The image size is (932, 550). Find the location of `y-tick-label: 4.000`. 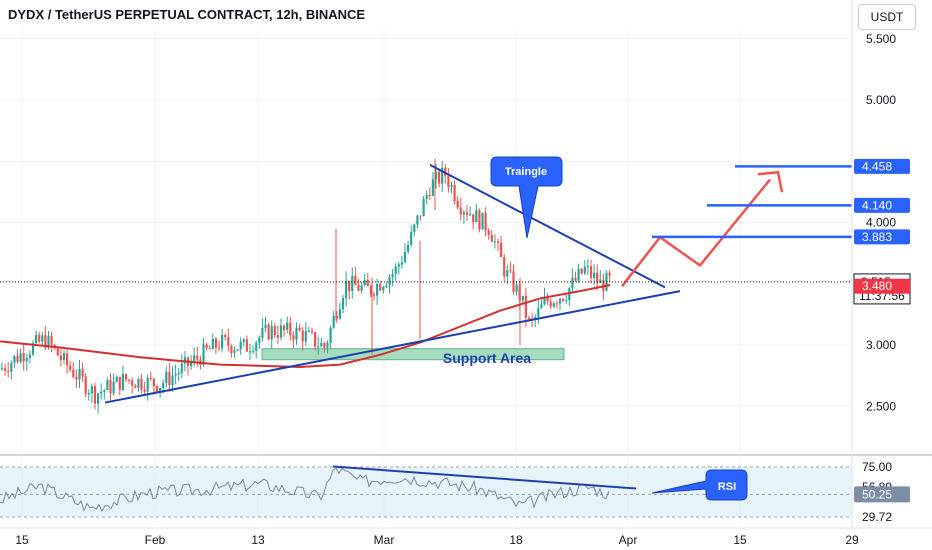

y-tick-label: 4.000 is located at coordinates (881, 223).